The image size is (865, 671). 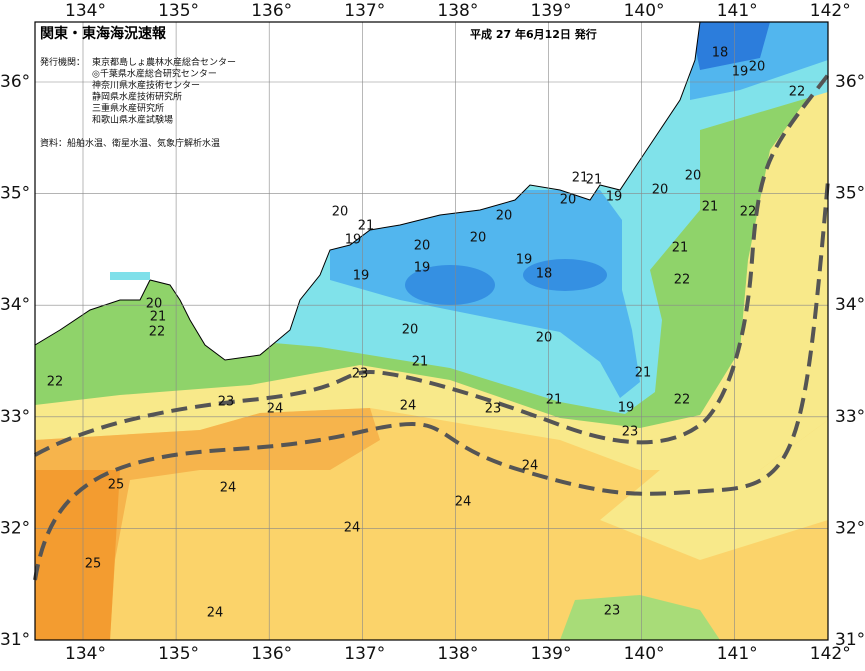 I want to click on agency: 静岡県水産技術研究所, so click(x=137, y=97).